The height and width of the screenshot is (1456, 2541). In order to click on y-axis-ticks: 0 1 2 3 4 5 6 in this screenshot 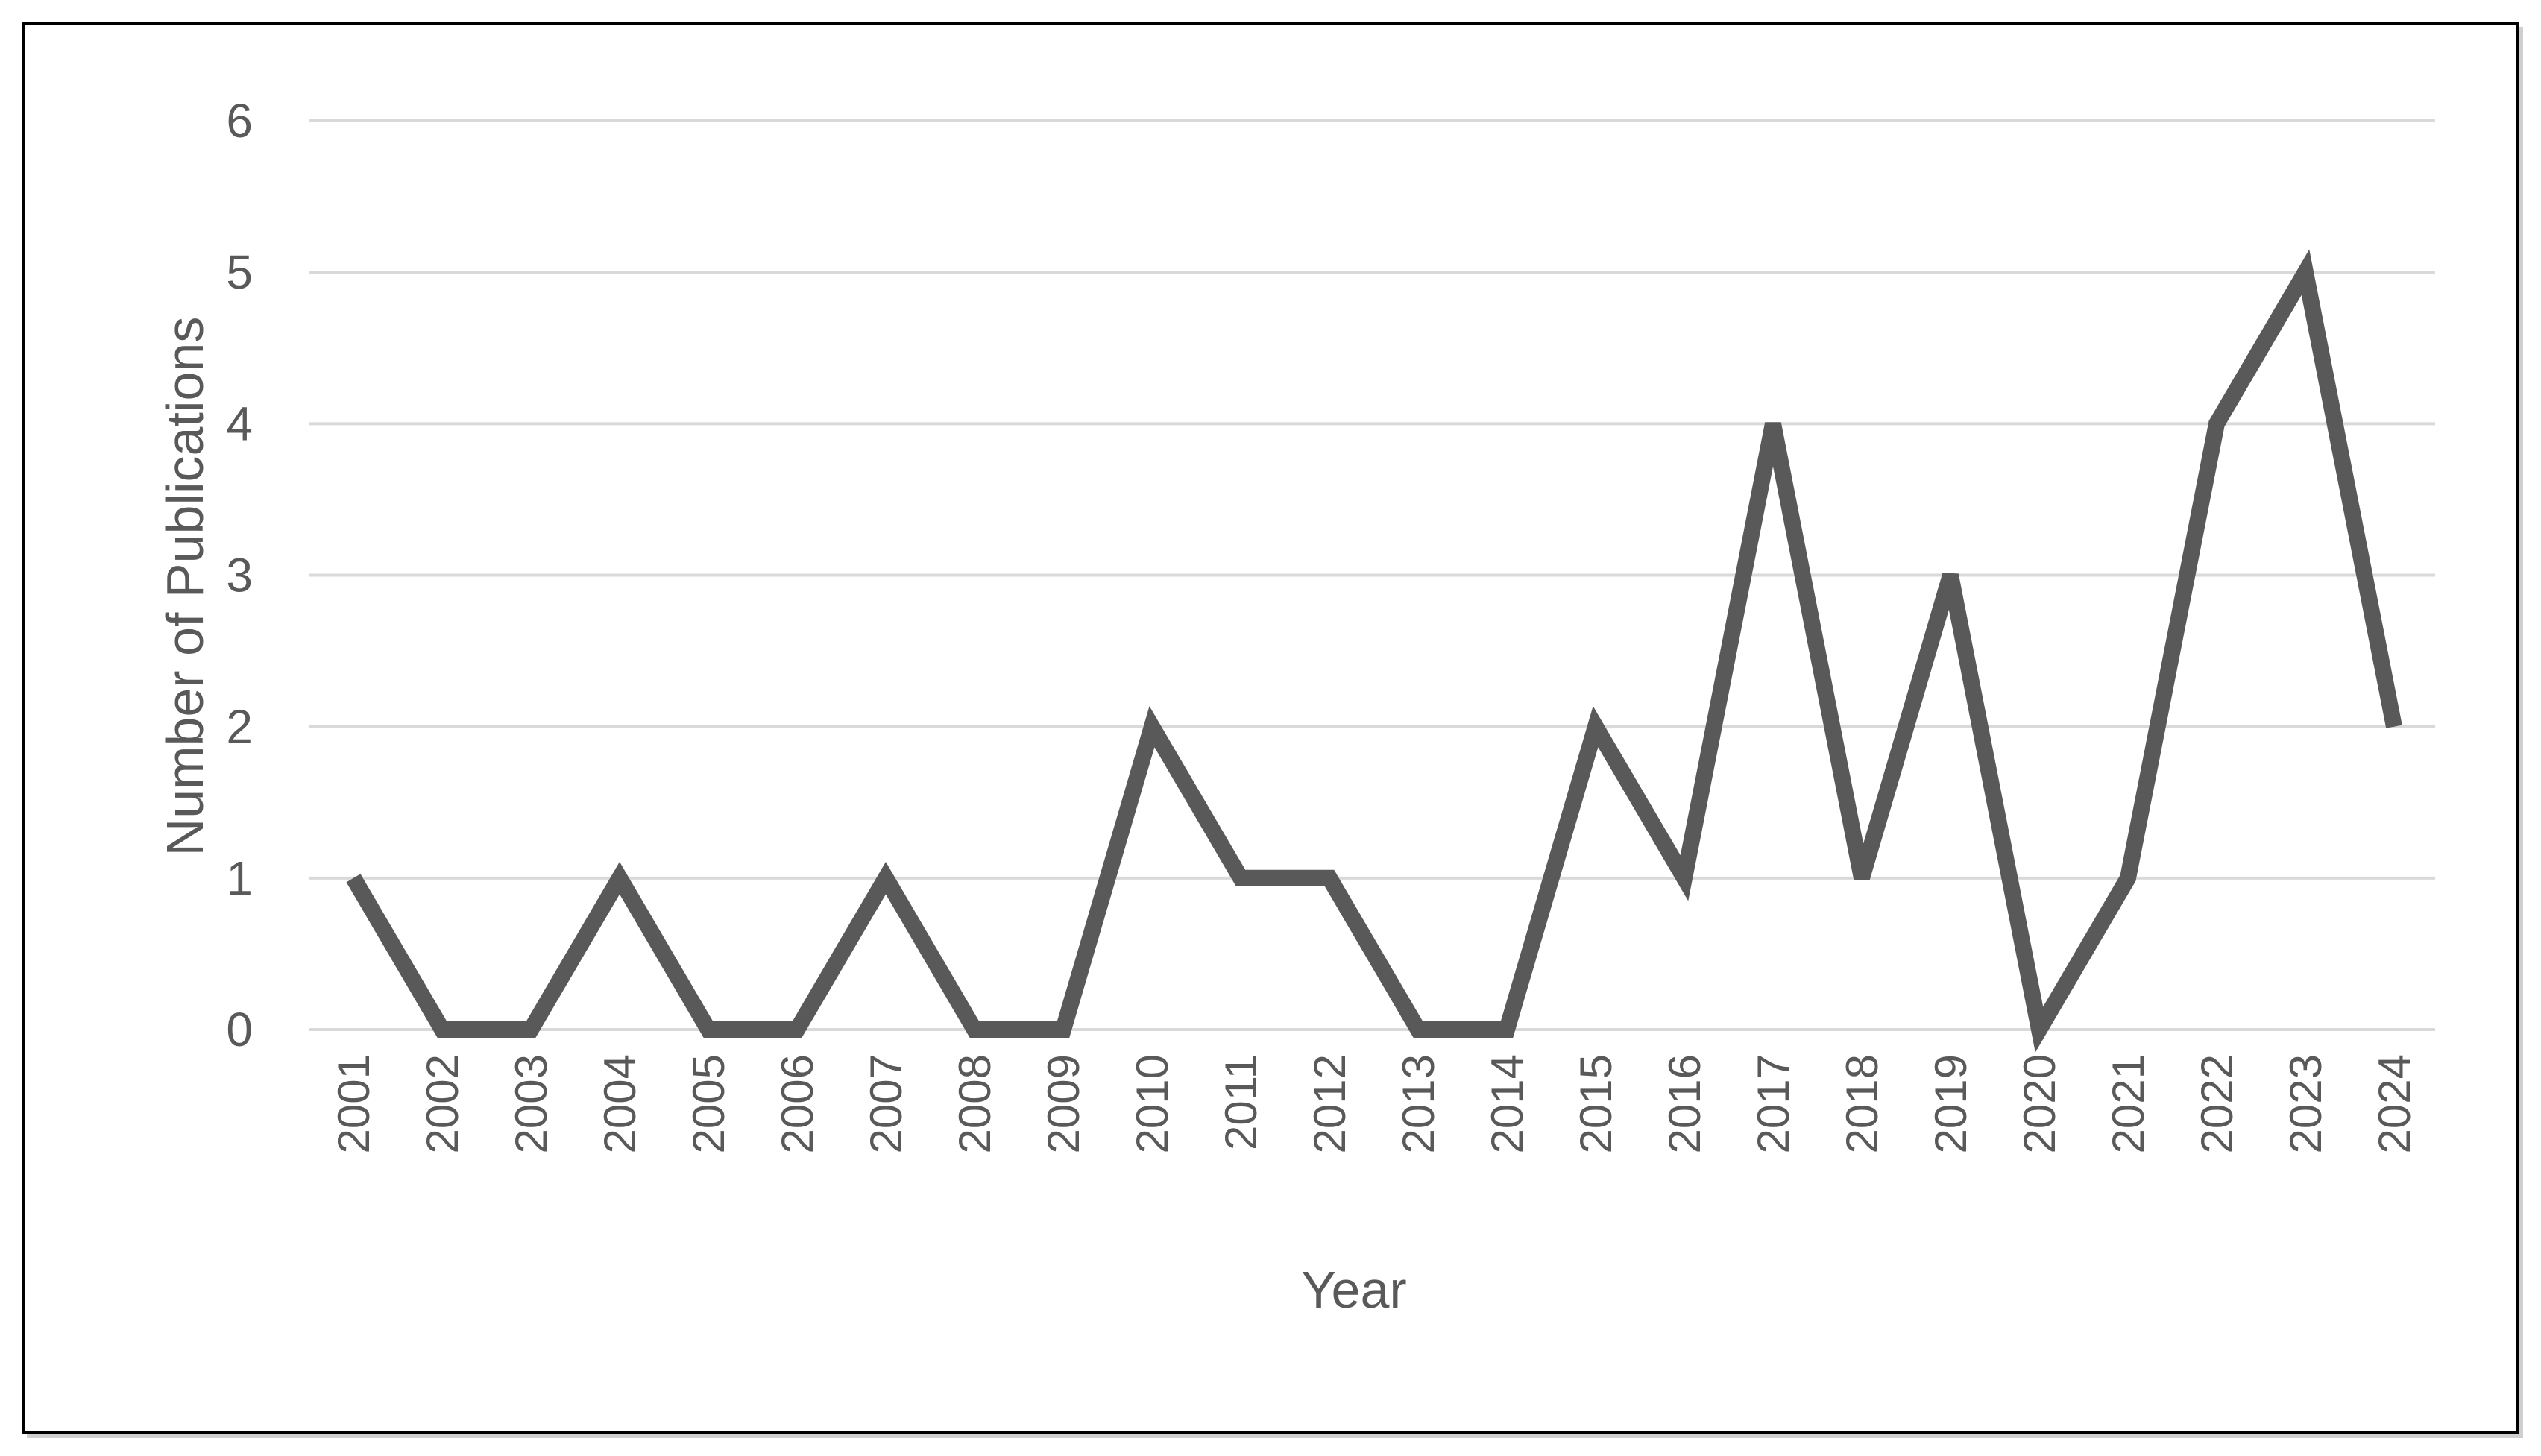, I will do `click(239, 575)`.